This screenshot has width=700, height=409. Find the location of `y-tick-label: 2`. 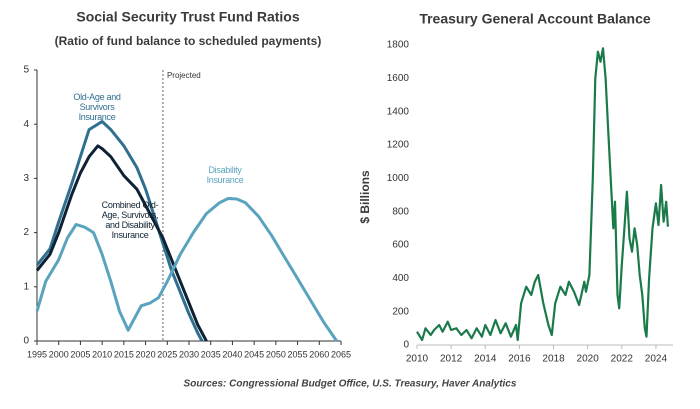

y-tick-label: 2 is located at coordinates (26, 232).